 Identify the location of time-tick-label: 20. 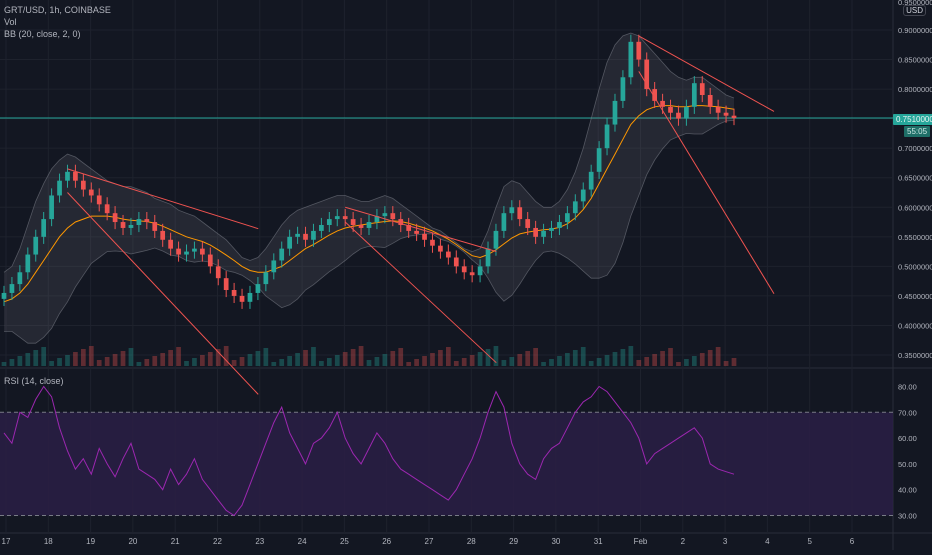
(132, 541).